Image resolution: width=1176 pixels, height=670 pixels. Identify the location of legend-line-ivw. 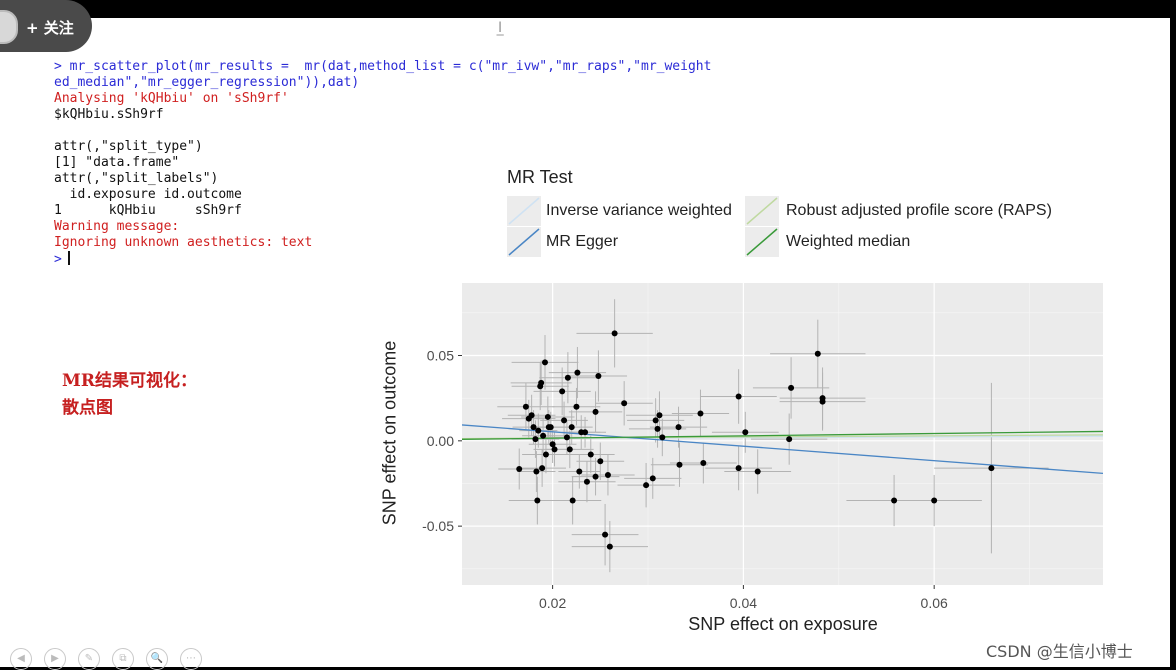
(524, 211).